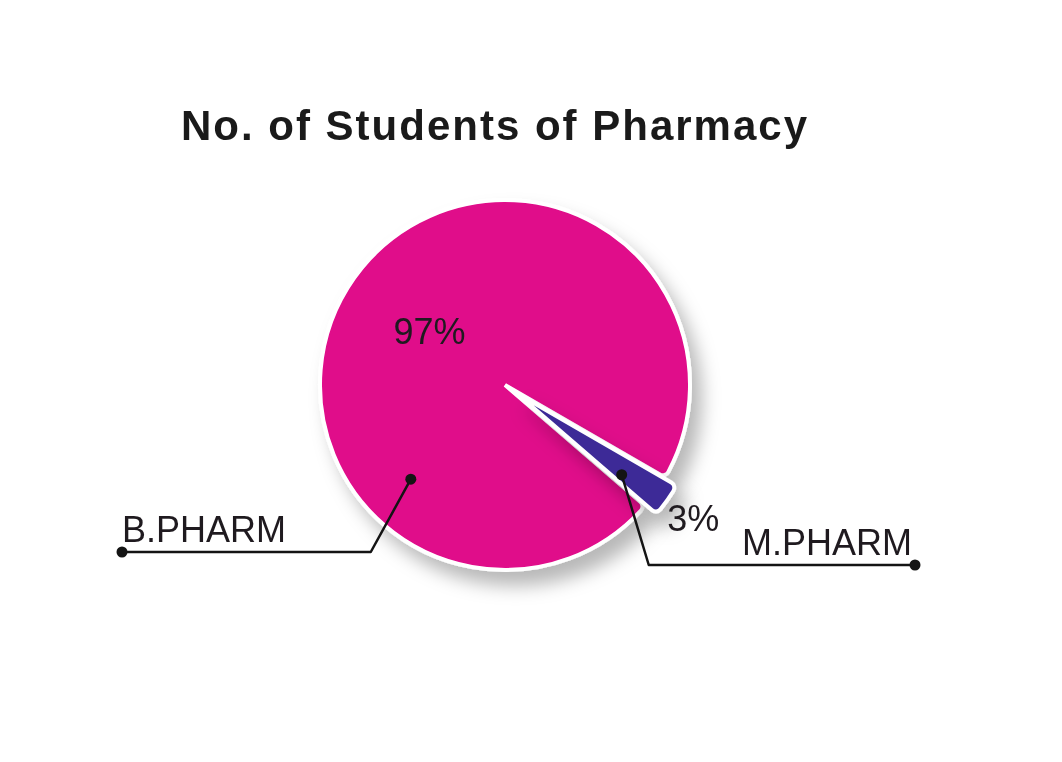  Describe the element at coordinates (429, 331) in the screenshot. I see `data-label: 97%` at that location.